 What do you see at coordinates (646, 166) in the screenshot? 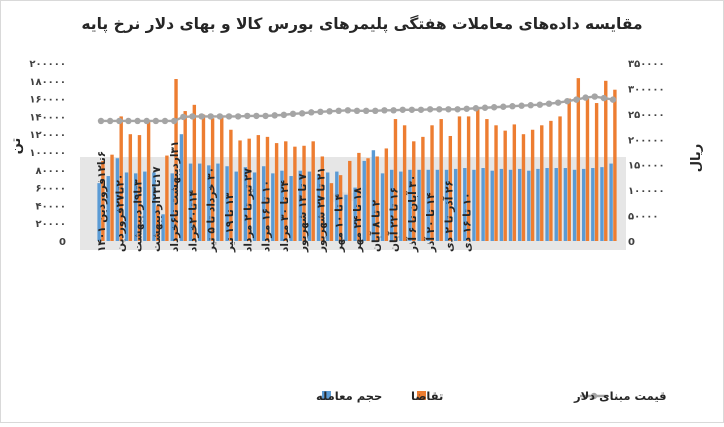
I see `right-tick-label: ۱۵۰۰۰۰` at bounding box center [646, 166].